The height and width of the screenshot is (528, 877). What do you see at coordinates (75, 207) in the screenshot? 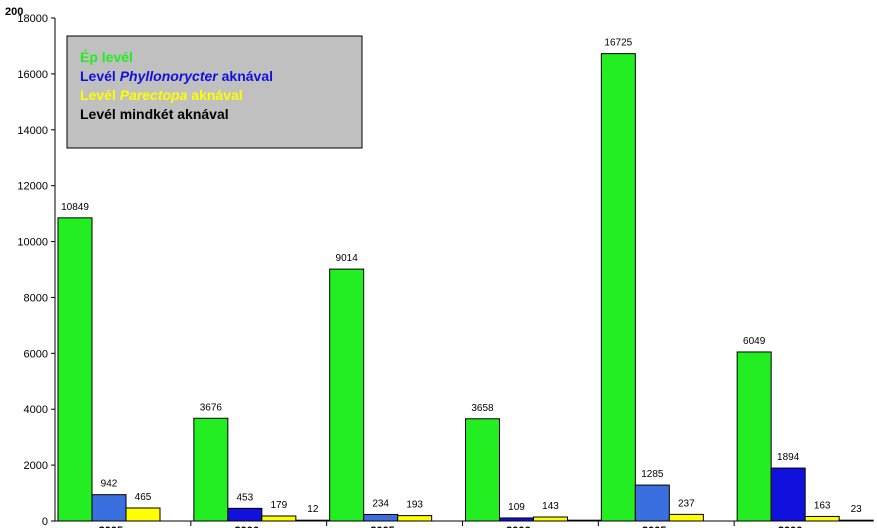
I see `data-label: 10849` at bounding box center [75, 207].